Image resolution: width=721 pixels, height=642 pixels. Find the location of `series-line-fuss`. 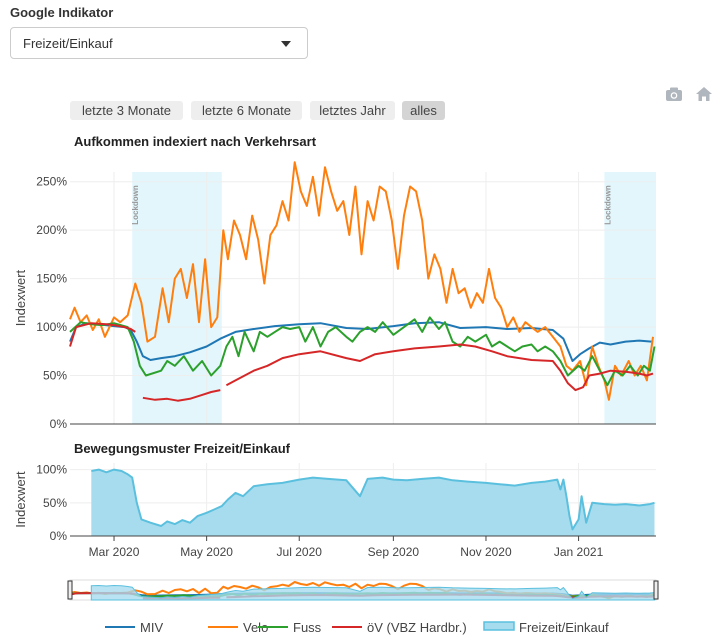

series-line-fuss is located at coordinates (362, 351).